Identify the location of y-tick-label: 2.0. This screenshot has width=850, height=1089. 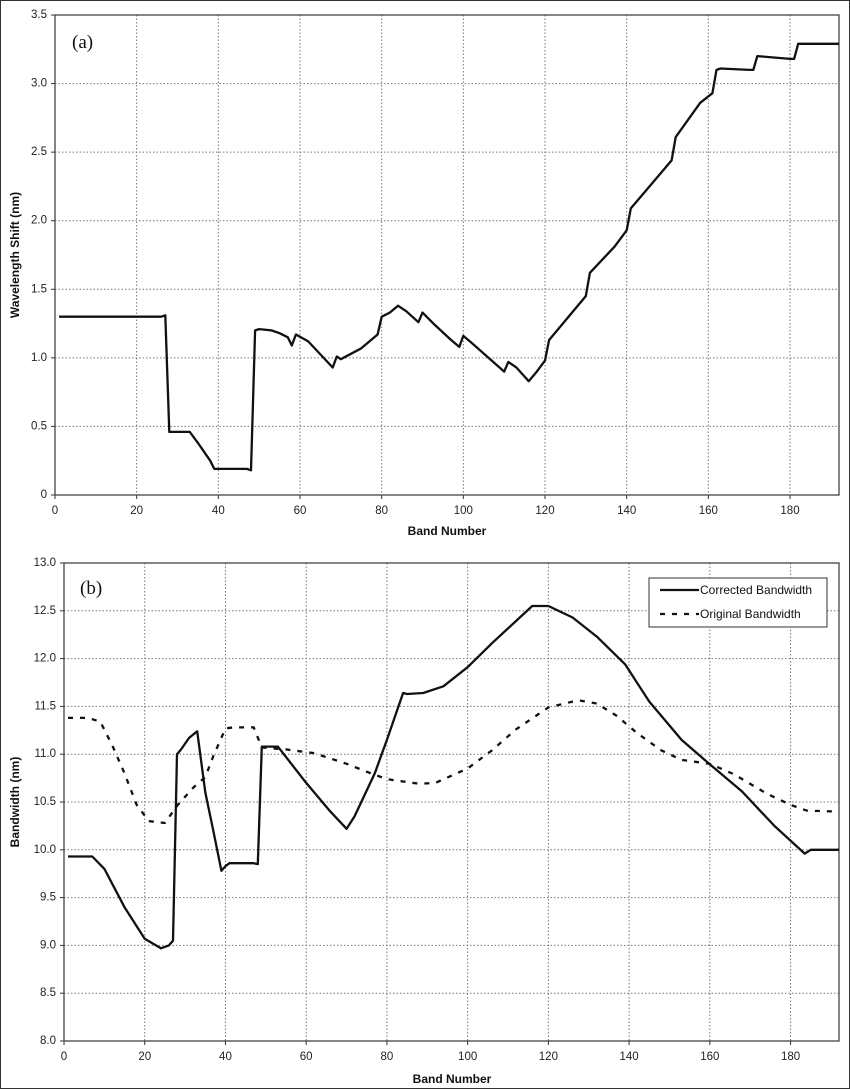
(39, 221).